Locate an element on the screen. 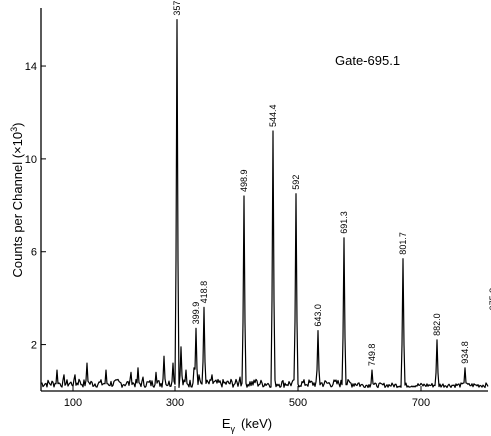  y-axis-title: Counts per Channel (×103) is located at coordinates (17, 200).